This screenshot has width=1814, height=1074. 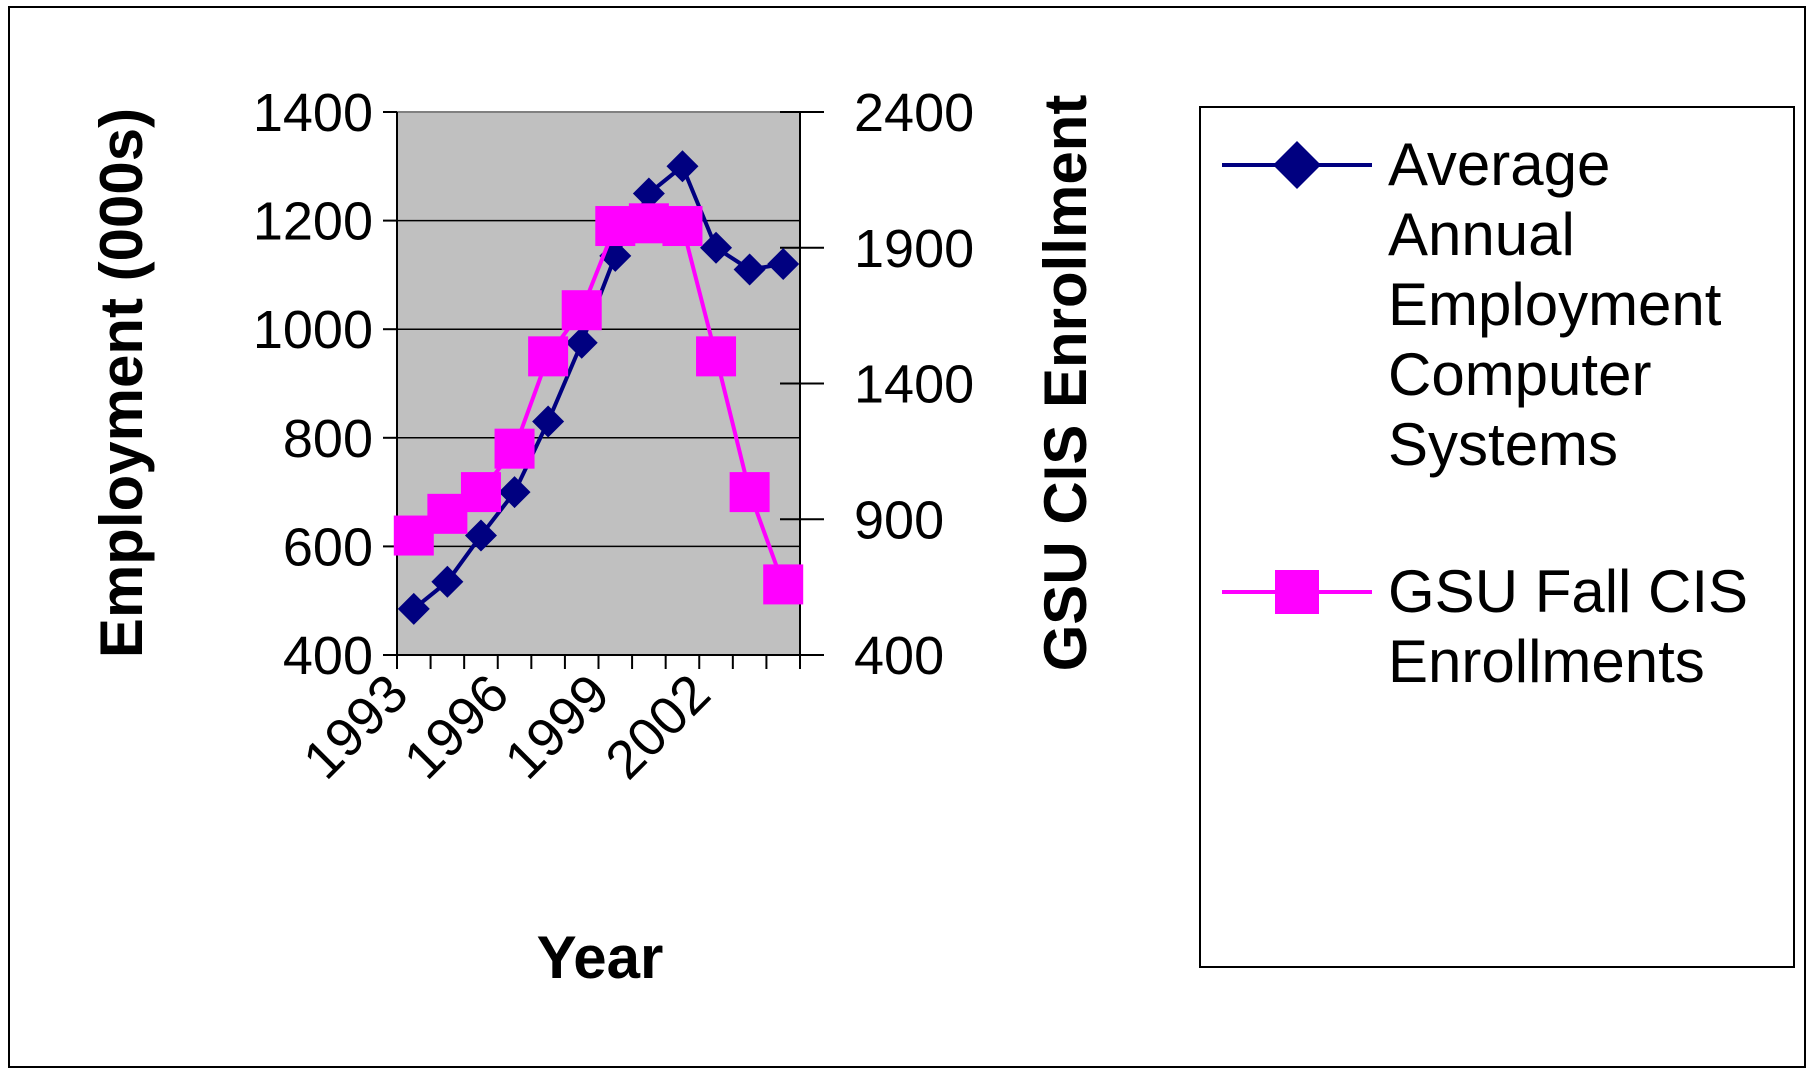 I want to click on left-tick-label: 1400, so click(x=313, y=113).